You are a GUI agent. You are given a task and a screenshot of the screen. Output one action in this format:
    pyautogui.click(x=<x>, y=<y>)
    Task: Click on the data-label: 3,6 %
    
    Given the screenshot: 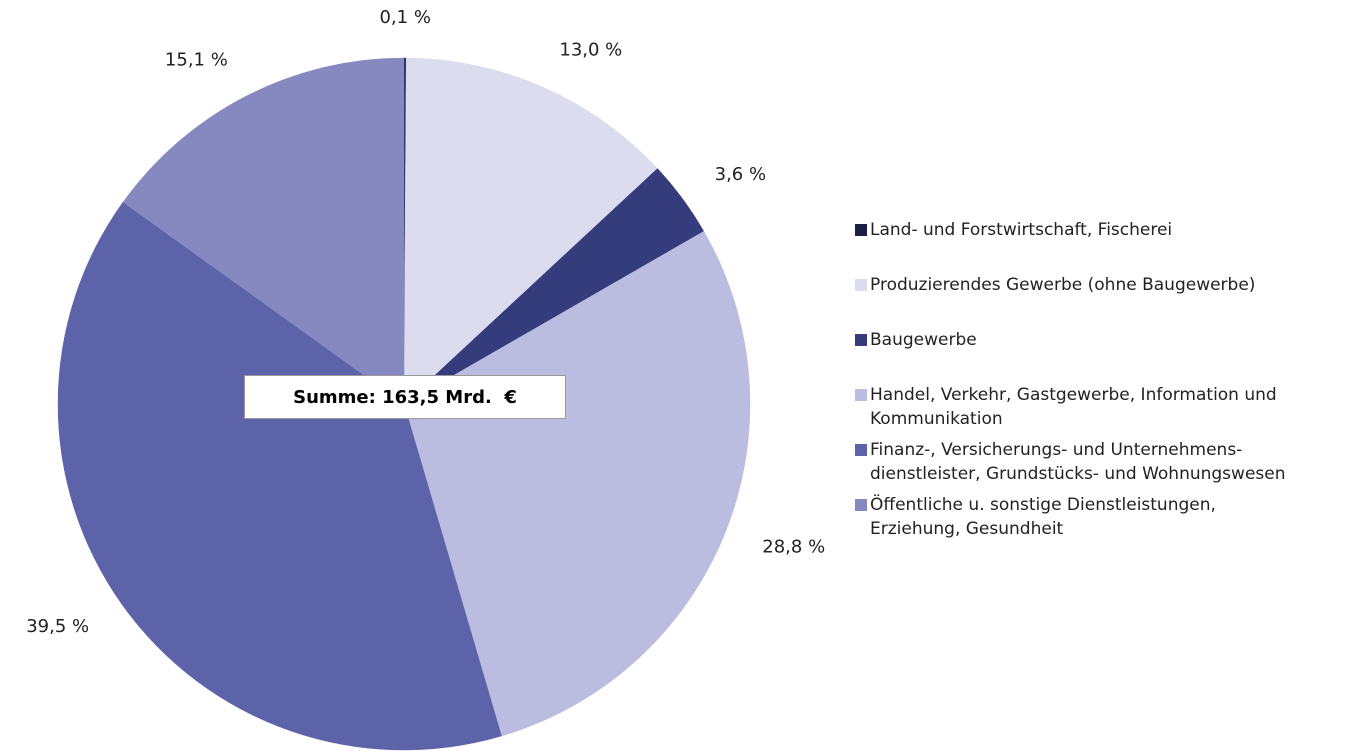 What is the action you would take?
    pyautogui.click(x=740, y=174)
    